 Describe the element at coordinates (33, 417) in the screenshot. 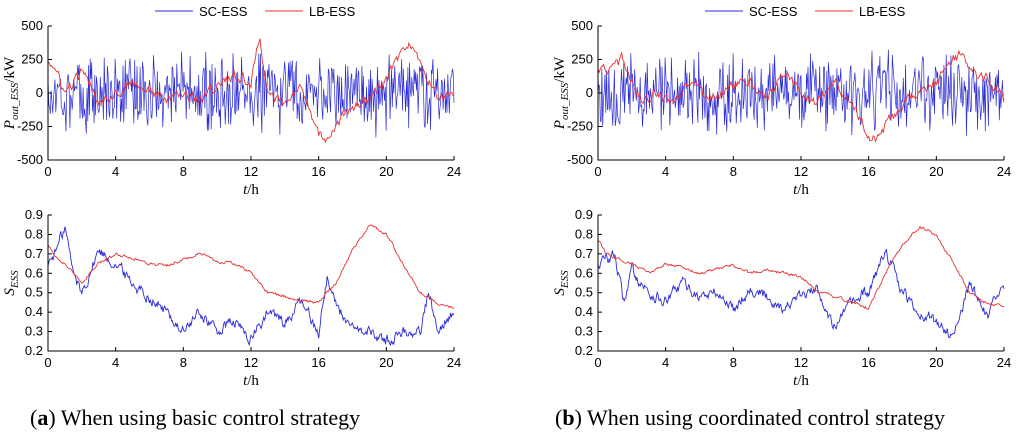

I see `caption-a-open: (` at that location.